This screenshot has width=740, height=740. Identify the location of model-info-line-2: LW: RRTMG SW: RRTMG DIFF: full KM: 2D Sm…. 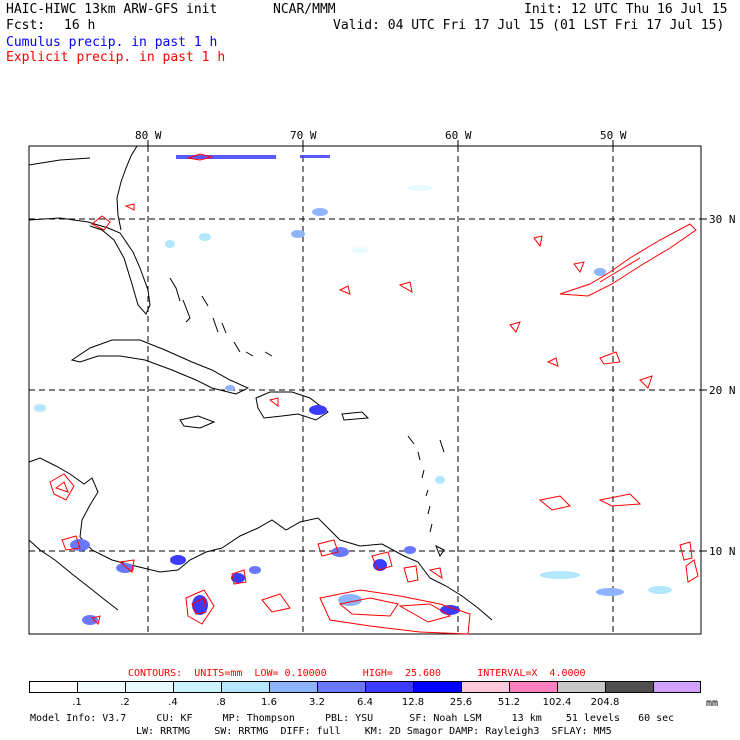
(374, 731).